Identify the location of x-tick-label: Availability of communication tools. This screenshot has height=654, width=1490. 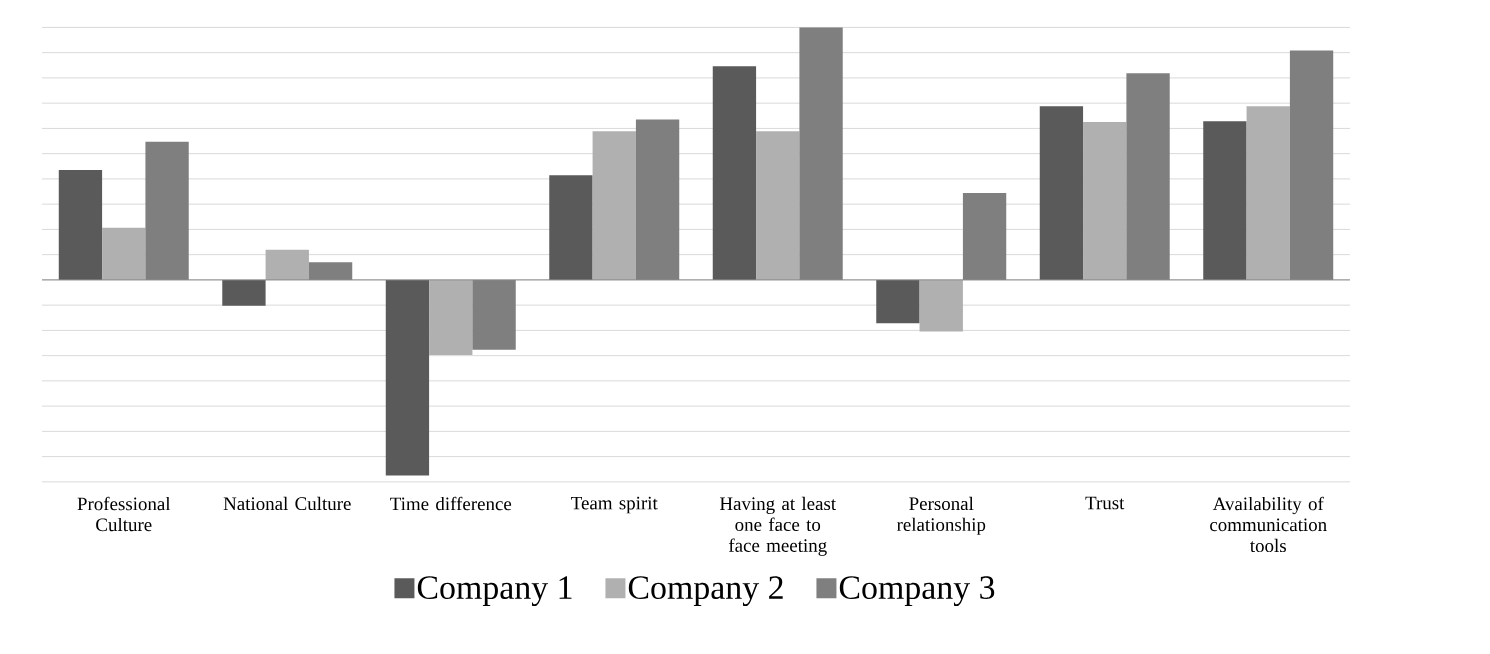
(1268, 524).